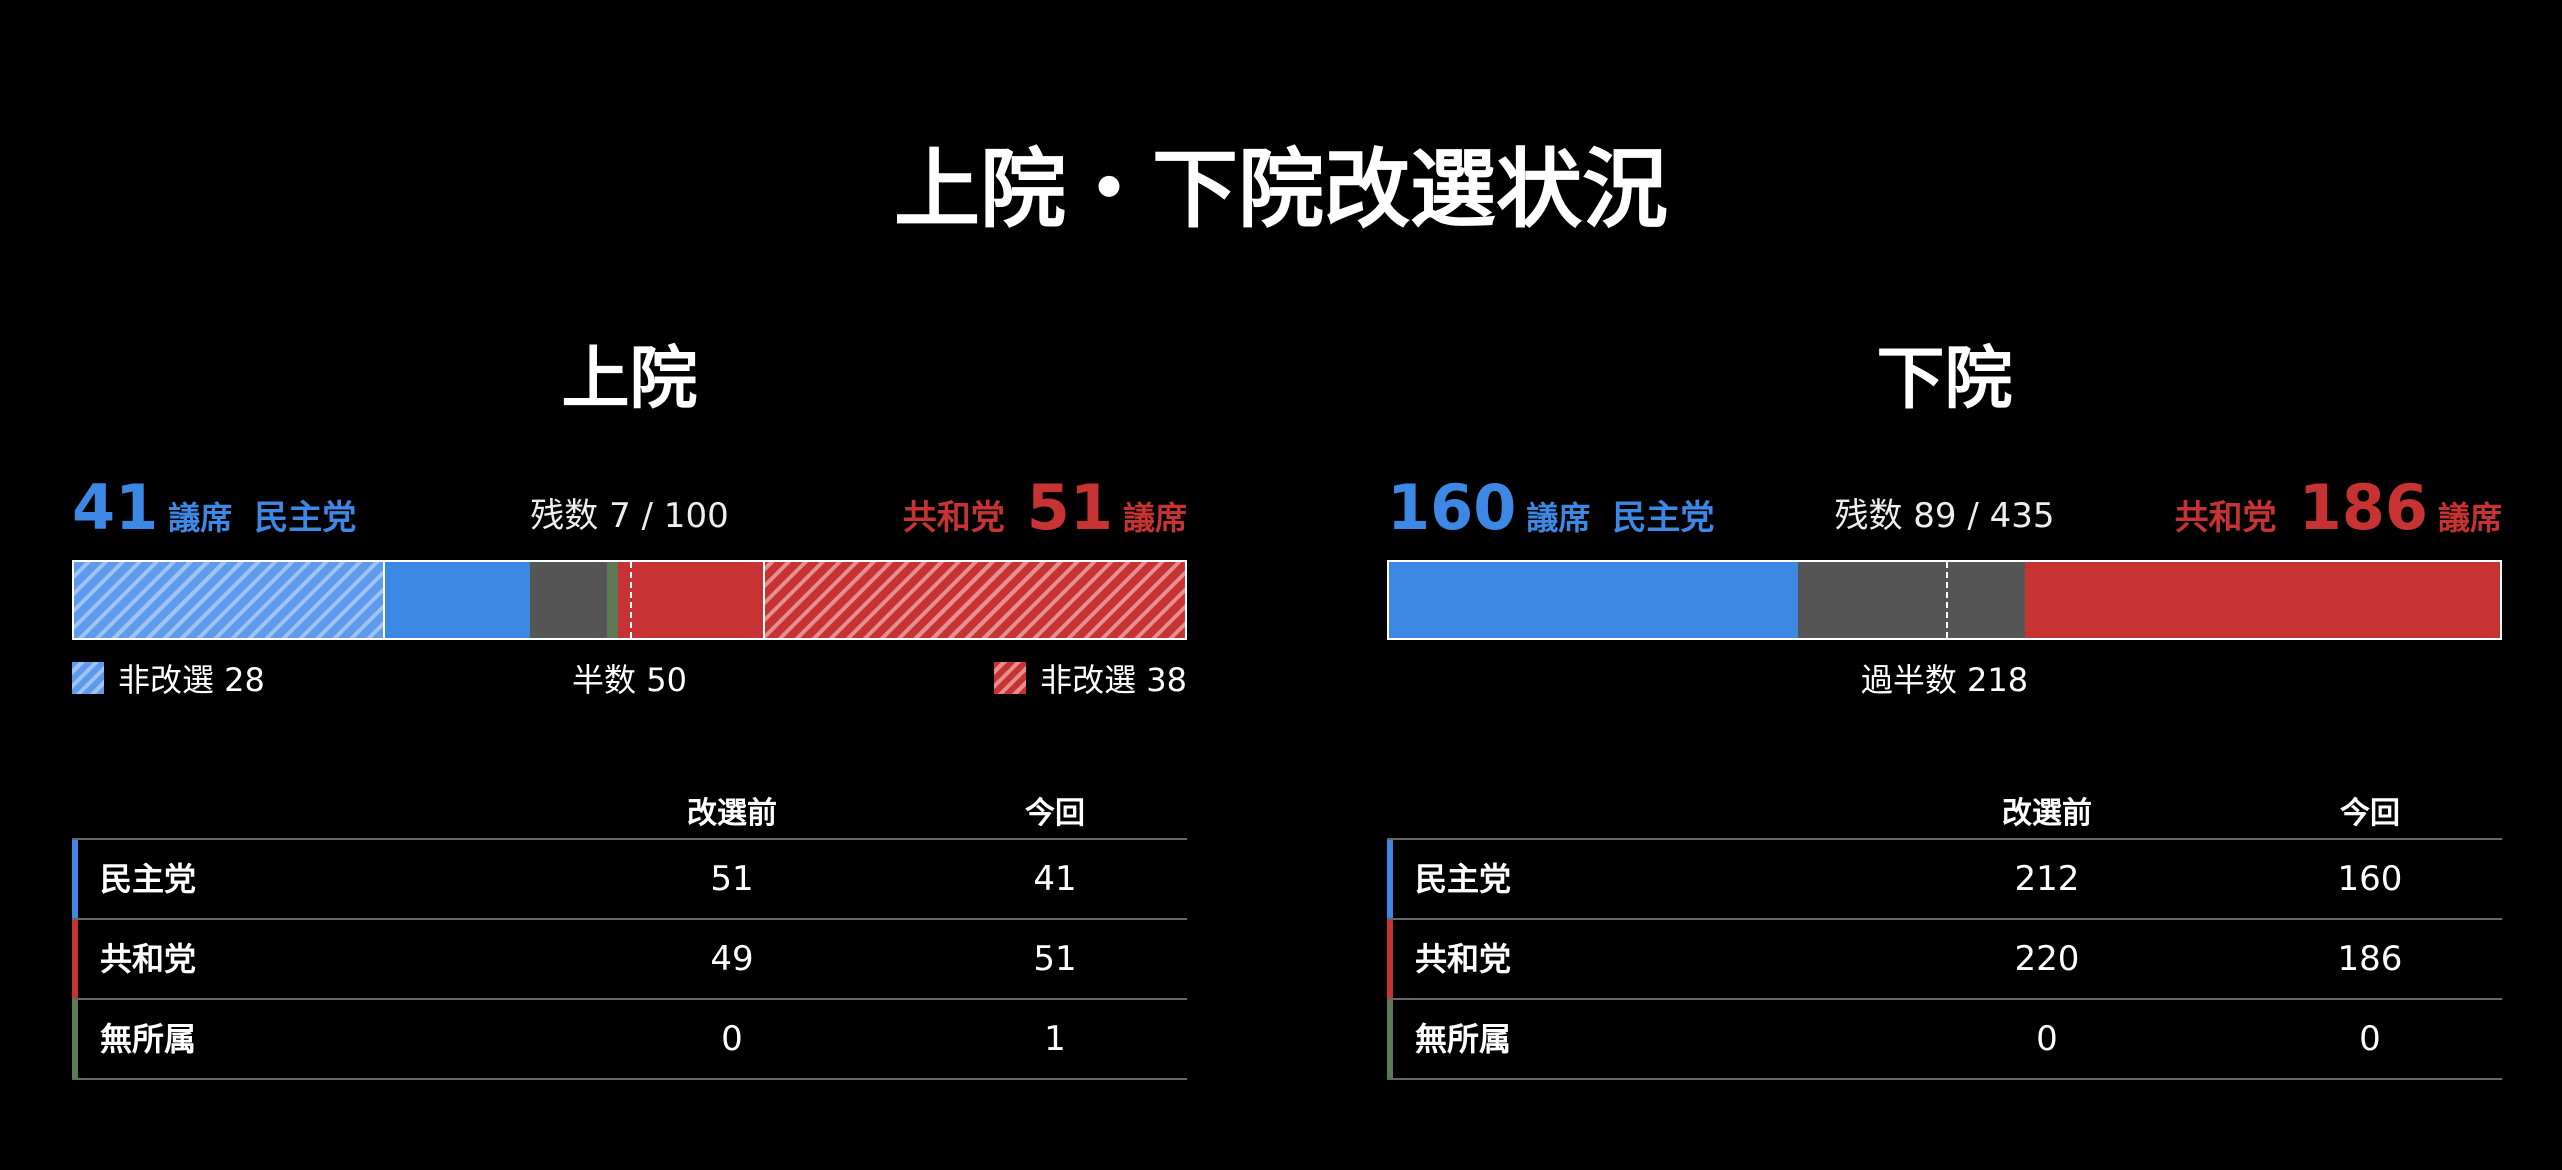 The image size is (2562, 1170). Describe the element at coordinates (115, 507) in the screenshot. I see `dem-seat-count: 41` at that location.